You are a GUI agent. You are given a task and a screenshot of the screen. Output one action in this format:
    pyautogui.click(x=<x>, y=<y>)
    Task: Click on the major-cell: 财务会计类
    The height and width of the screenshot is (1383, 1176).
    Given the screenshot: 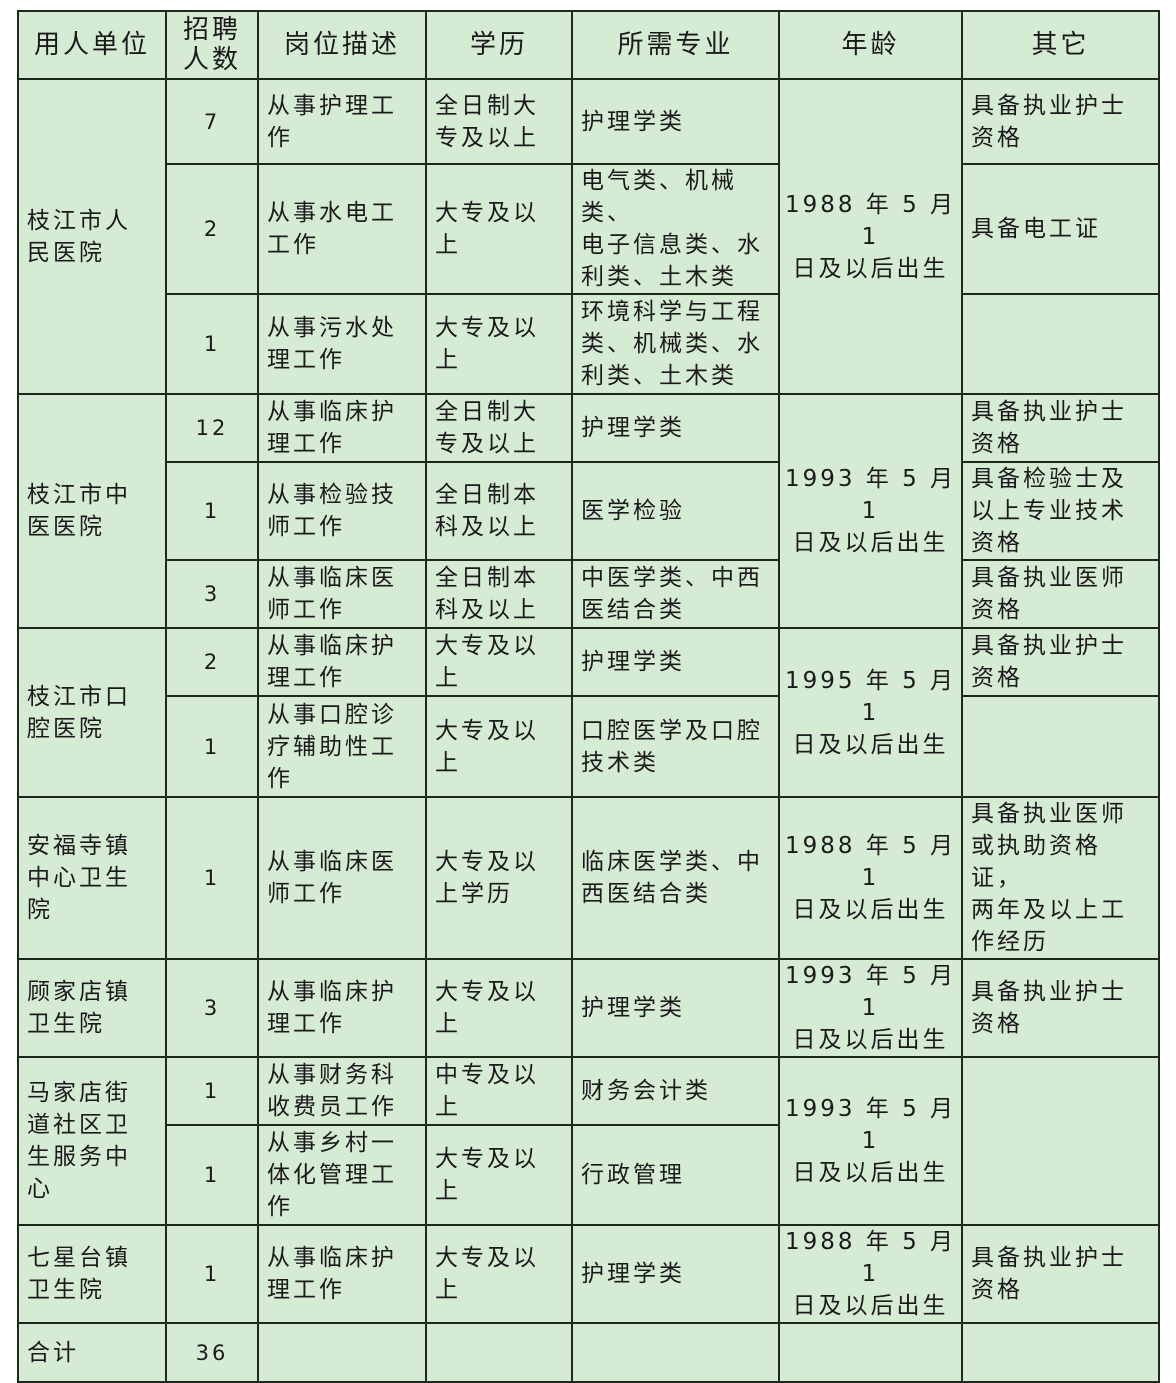 What is the action you would take?
    pyautogui.click(x=675, y=1091)
    